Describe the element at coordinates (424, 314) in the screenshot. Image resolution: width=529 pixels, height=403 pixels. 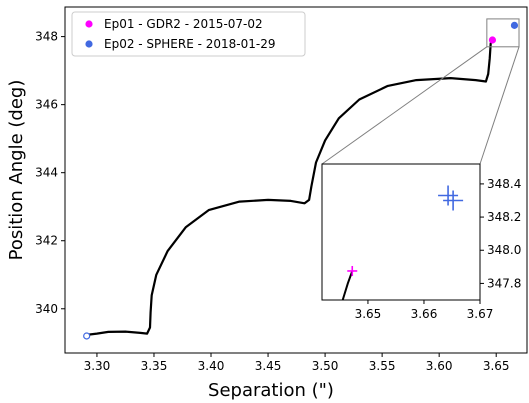
I see `inset-x-tick-label: 3.66` at that location.